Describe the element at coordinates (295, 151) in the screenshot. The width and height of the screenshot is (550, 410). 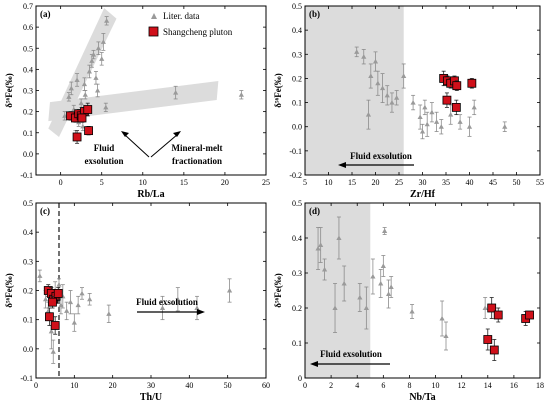
I see `y-tick-label: -0.1` at that location.